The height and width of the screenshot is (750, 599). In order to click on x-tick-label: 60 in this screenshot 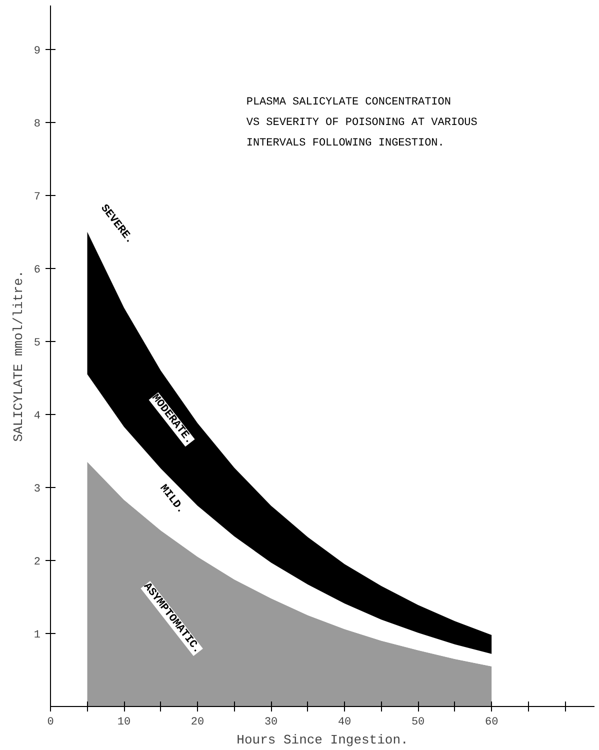, I will do `click(491, 722)`.